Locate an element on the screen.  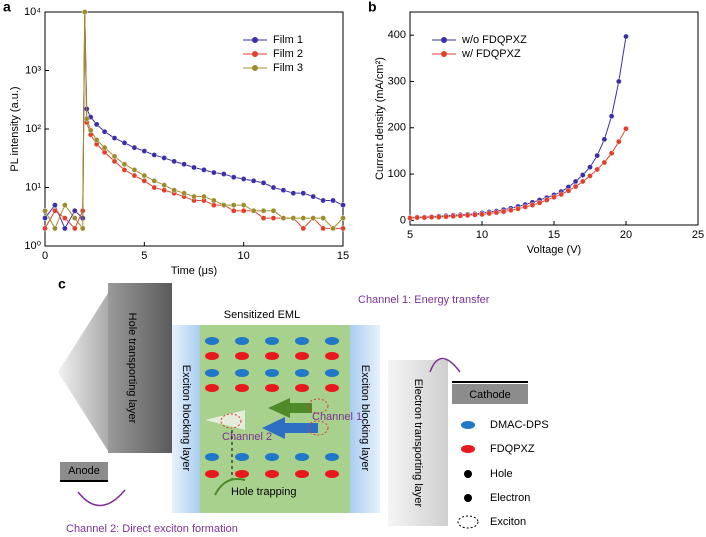
legend-label: Film 1 is located at coordinates (288, 40).